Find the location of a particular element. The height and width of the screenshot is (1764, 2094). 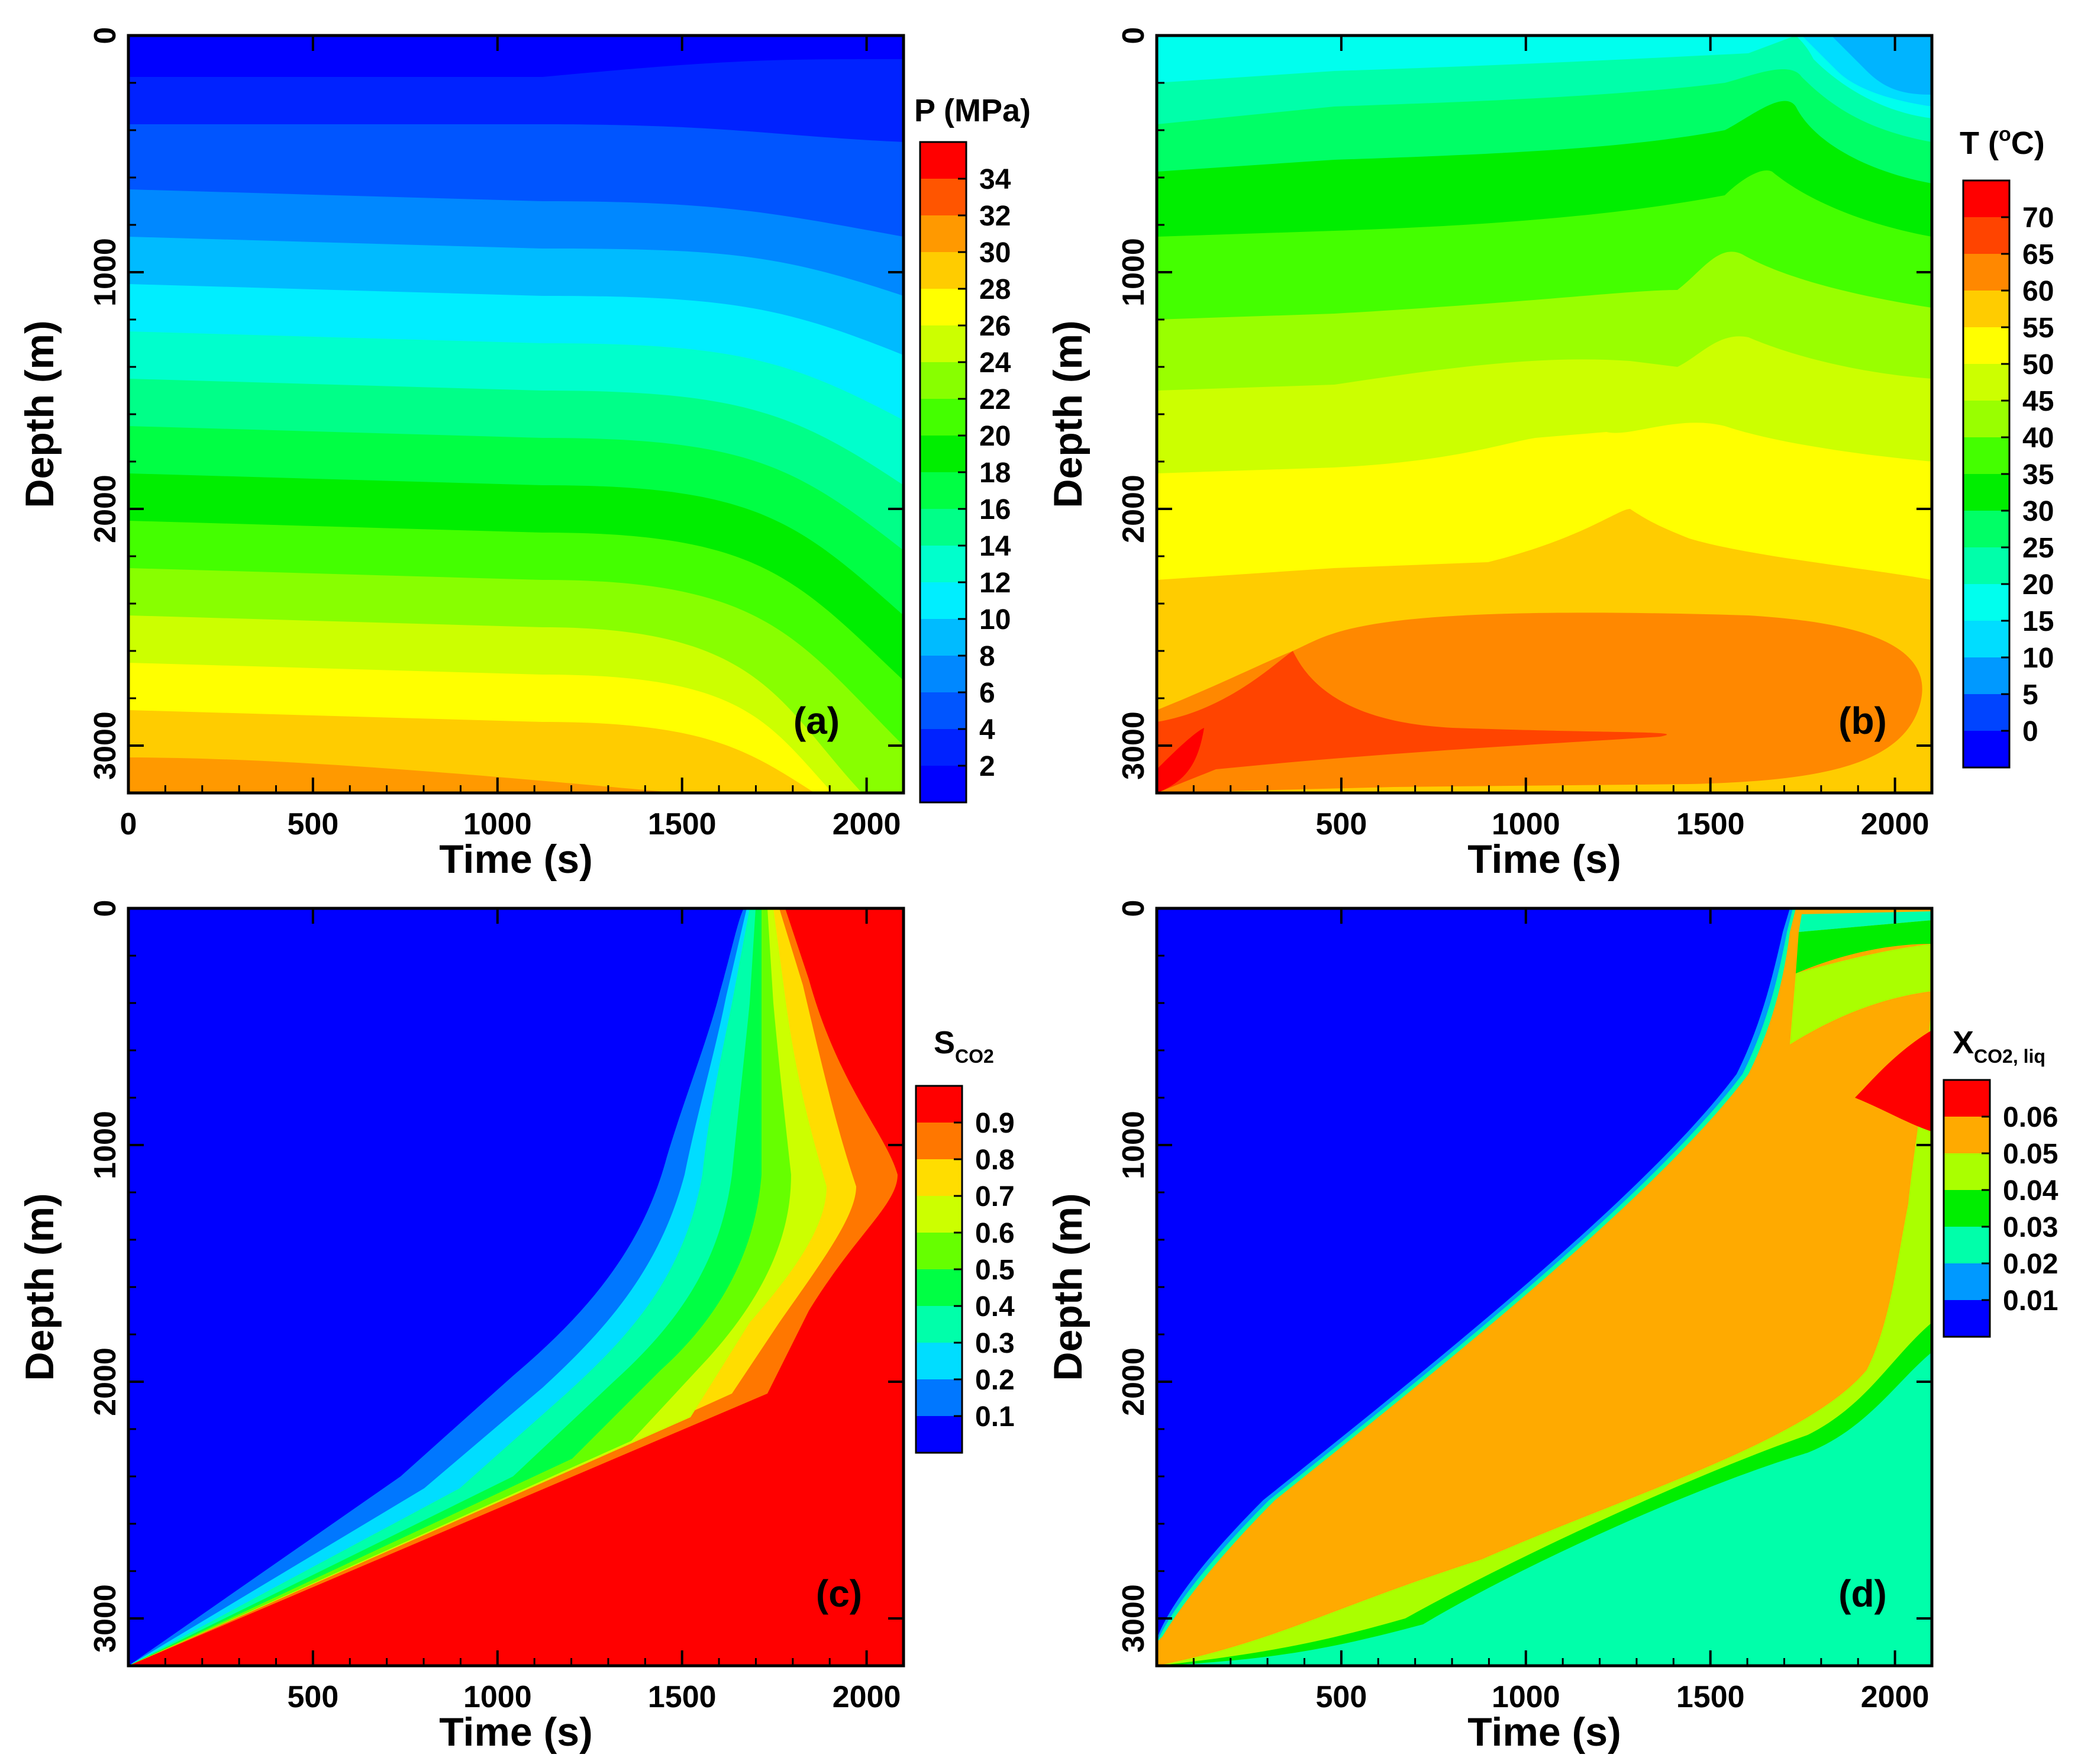

panel-d-xtick-label: 1000 is located at coordinates (1526, 1697).